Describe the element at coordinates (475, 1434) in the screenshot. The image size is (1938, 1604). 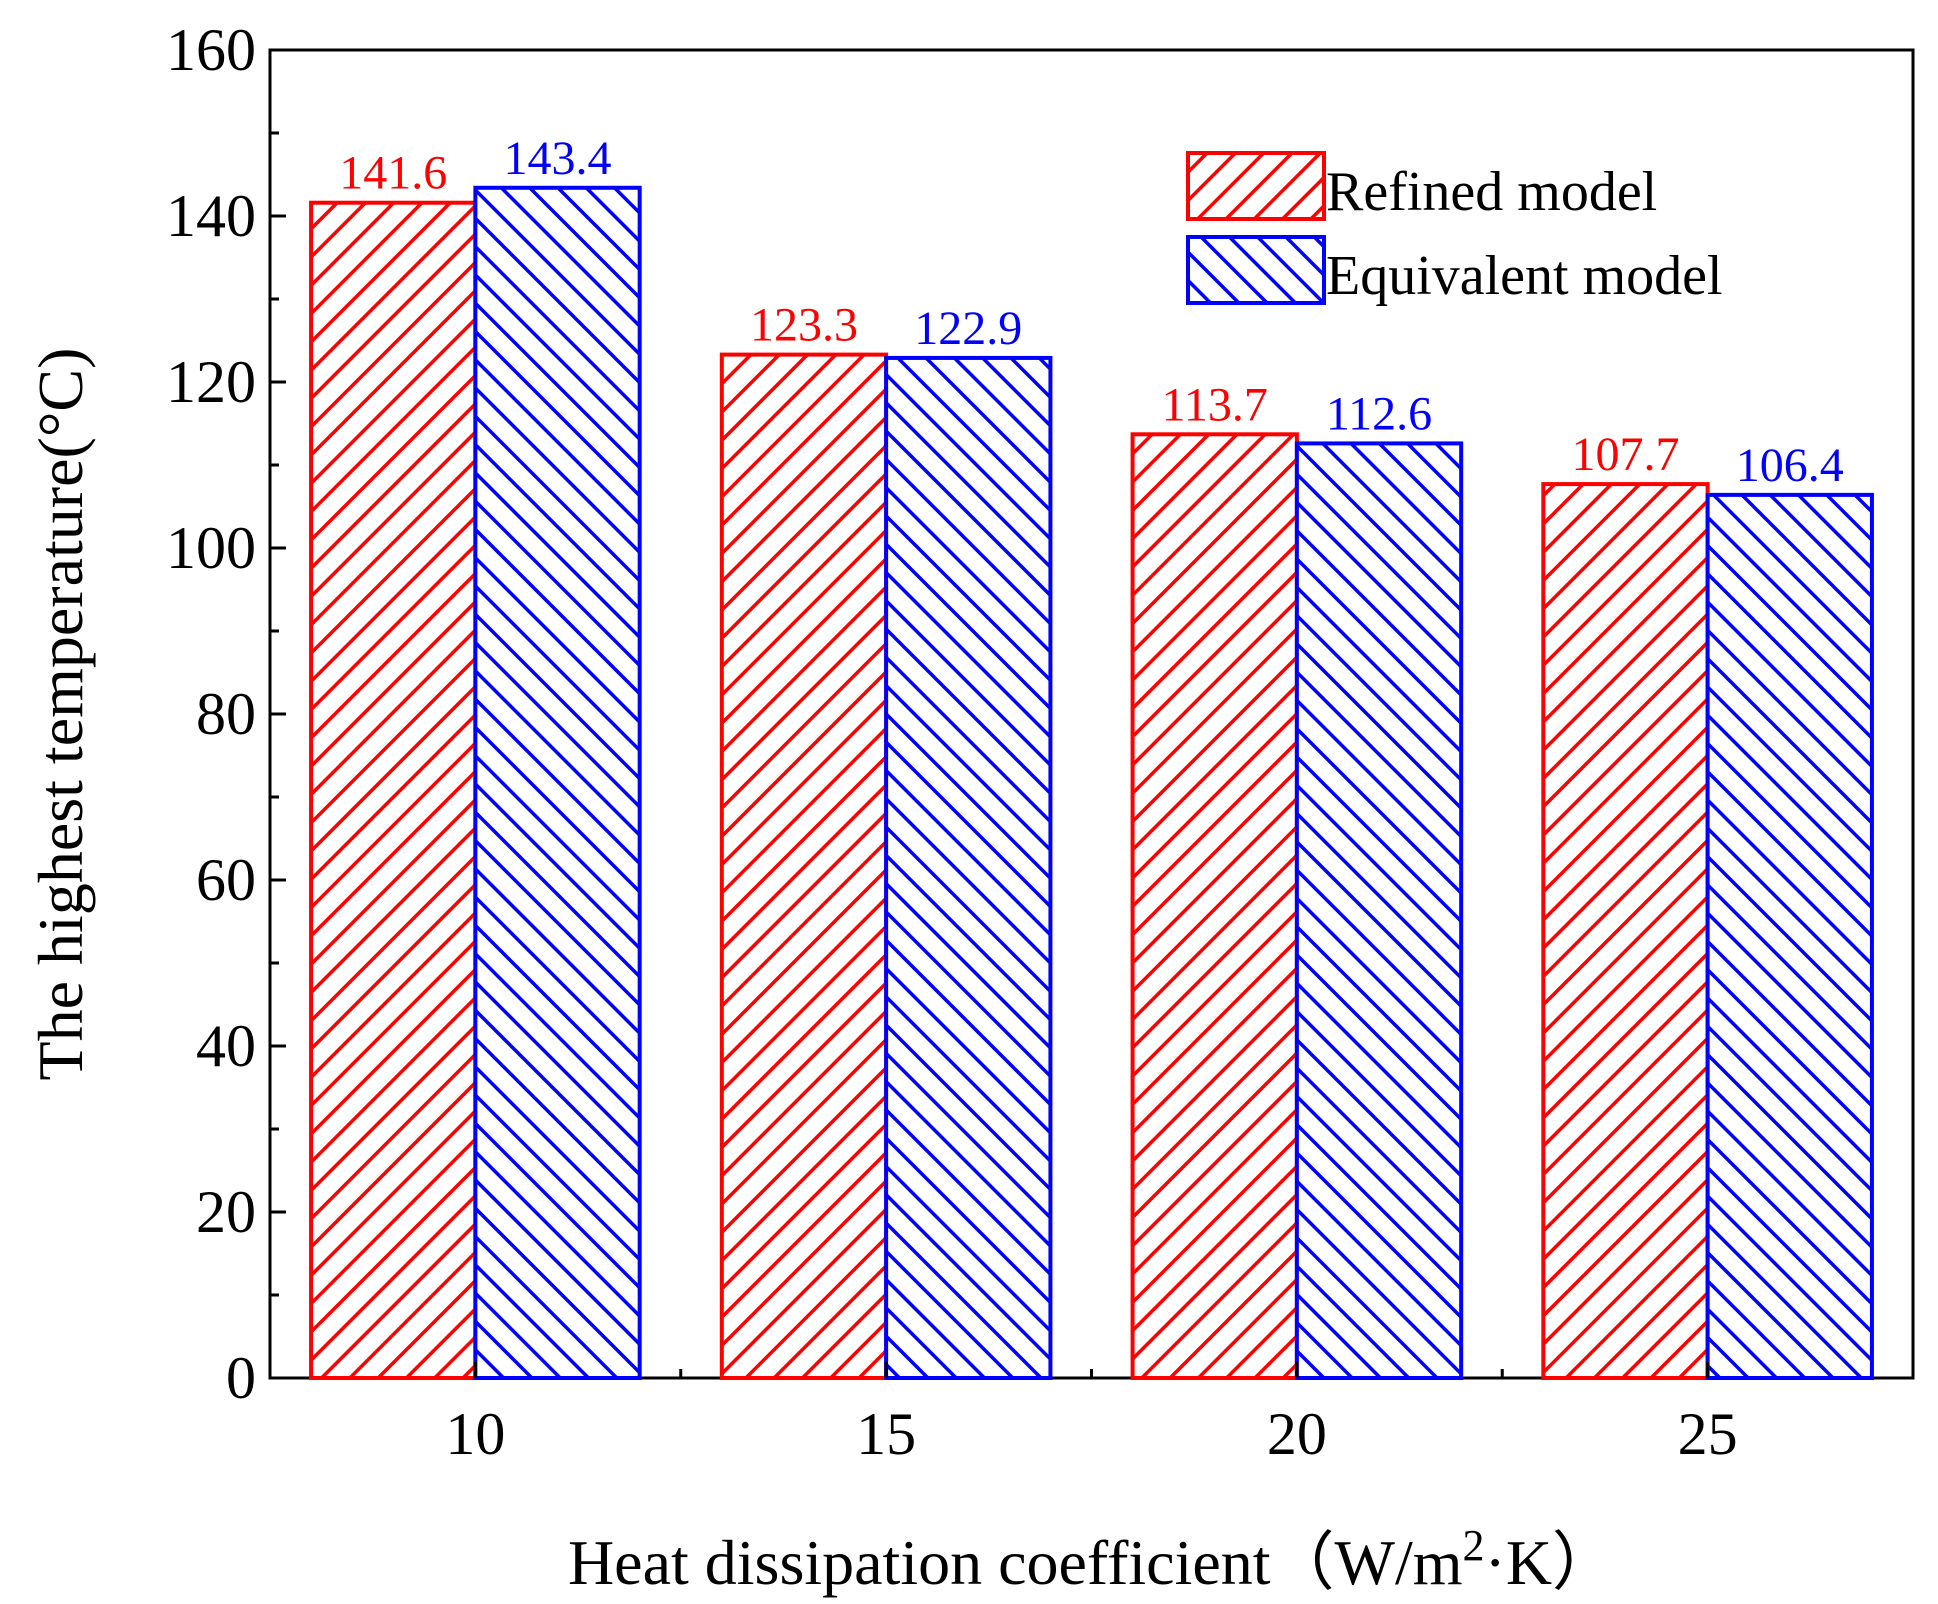
I see `x-tick-label: 10` at that location.